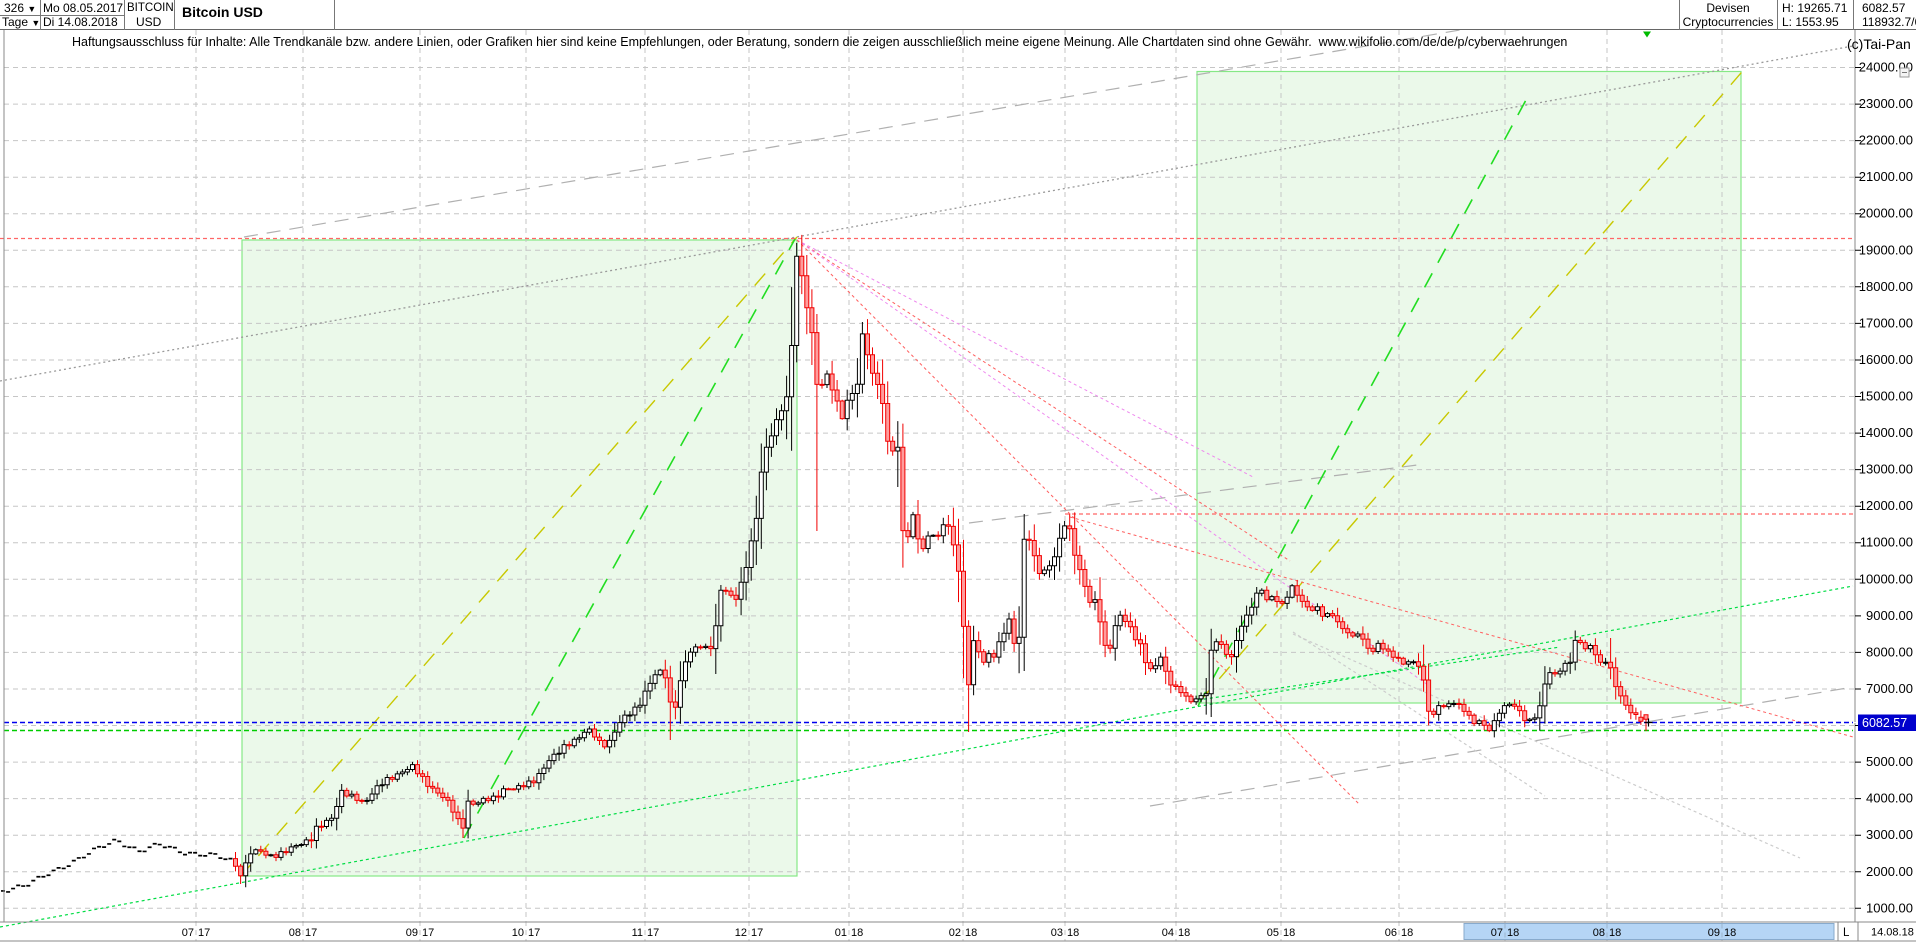 This screenshot has width=1916, height=952. What do you see at coordinates (1886, 67) in the screenshot?
I see `svg-text: 24000.00` at bounding box center [1886, 67].